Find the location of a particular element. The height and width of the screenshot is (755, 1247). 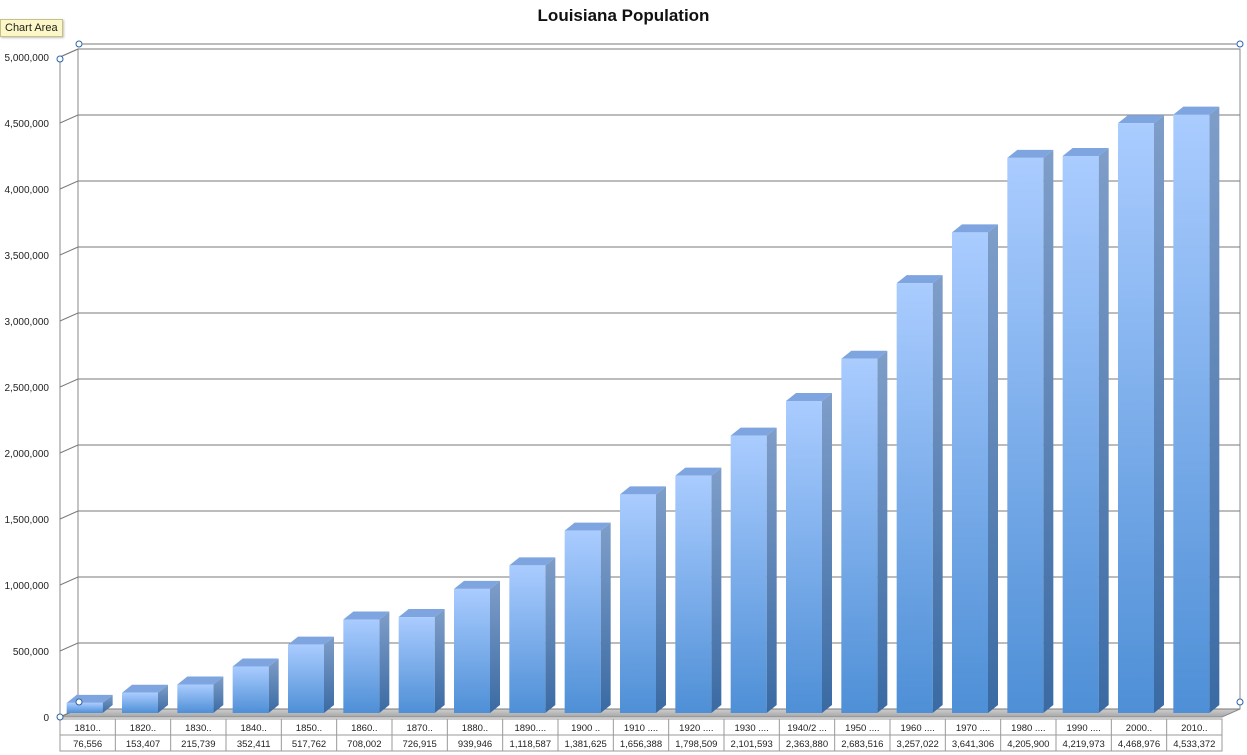

chart-title: Louisiana Population is located at coordinates (623, 15).